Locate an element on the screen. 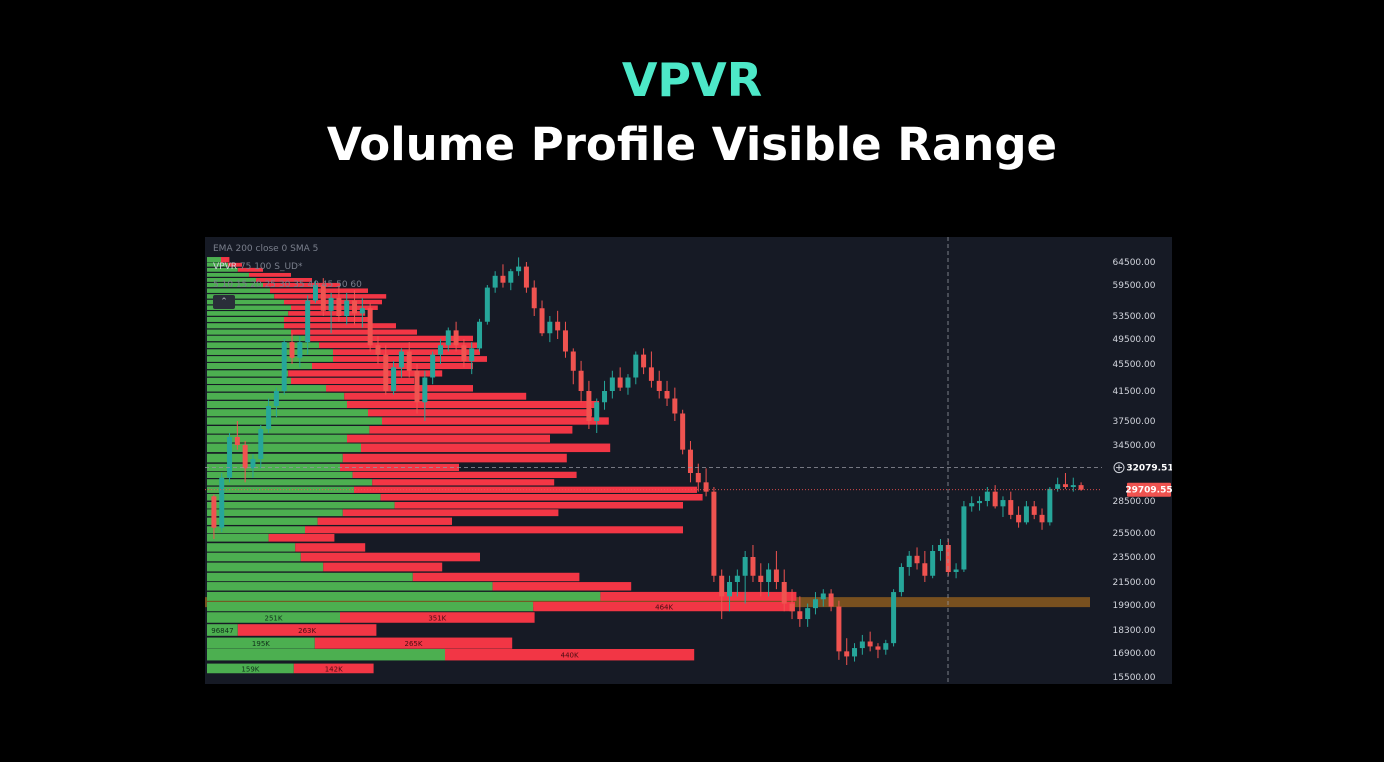 This screenshot has width=1384, height=762. price-tick-label: 21500.00 is located at coordinates (1134, 583).